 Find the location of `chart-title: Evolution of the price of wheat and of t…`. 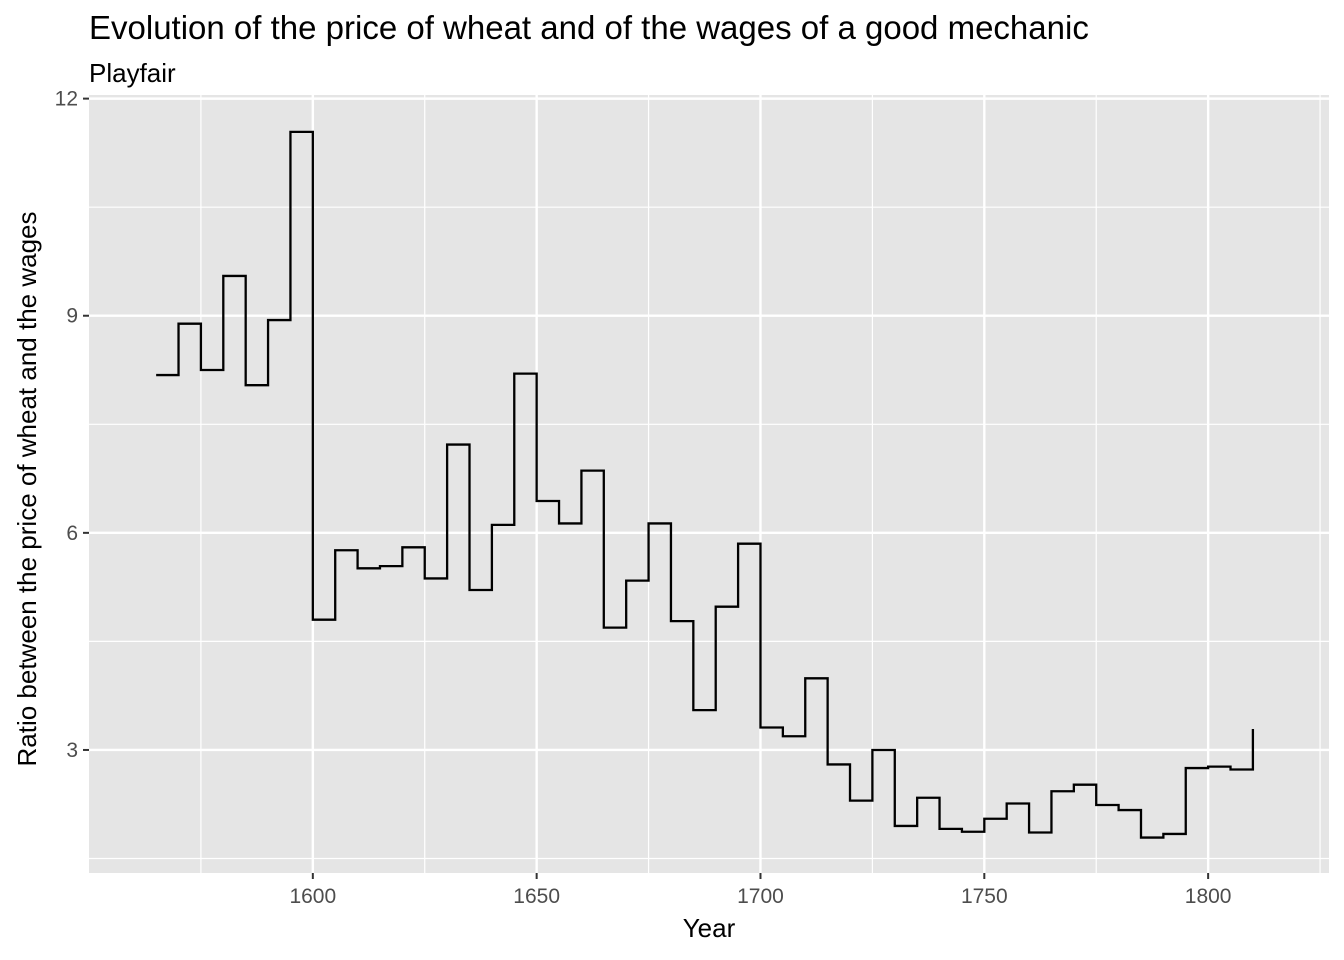

chart-title: Evolution of the price of wheat and of t… is located at coordinates (589, 27).